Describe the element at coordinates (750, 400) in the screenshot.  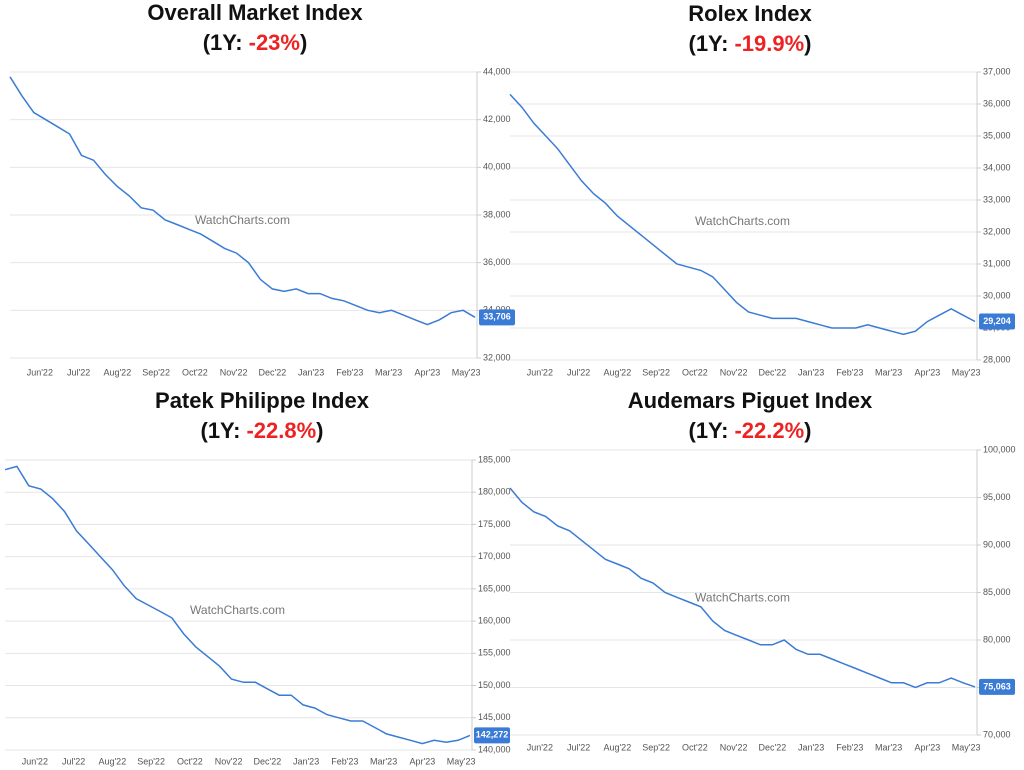
I see `chart-title: Audemars Piguet Index` at that location.